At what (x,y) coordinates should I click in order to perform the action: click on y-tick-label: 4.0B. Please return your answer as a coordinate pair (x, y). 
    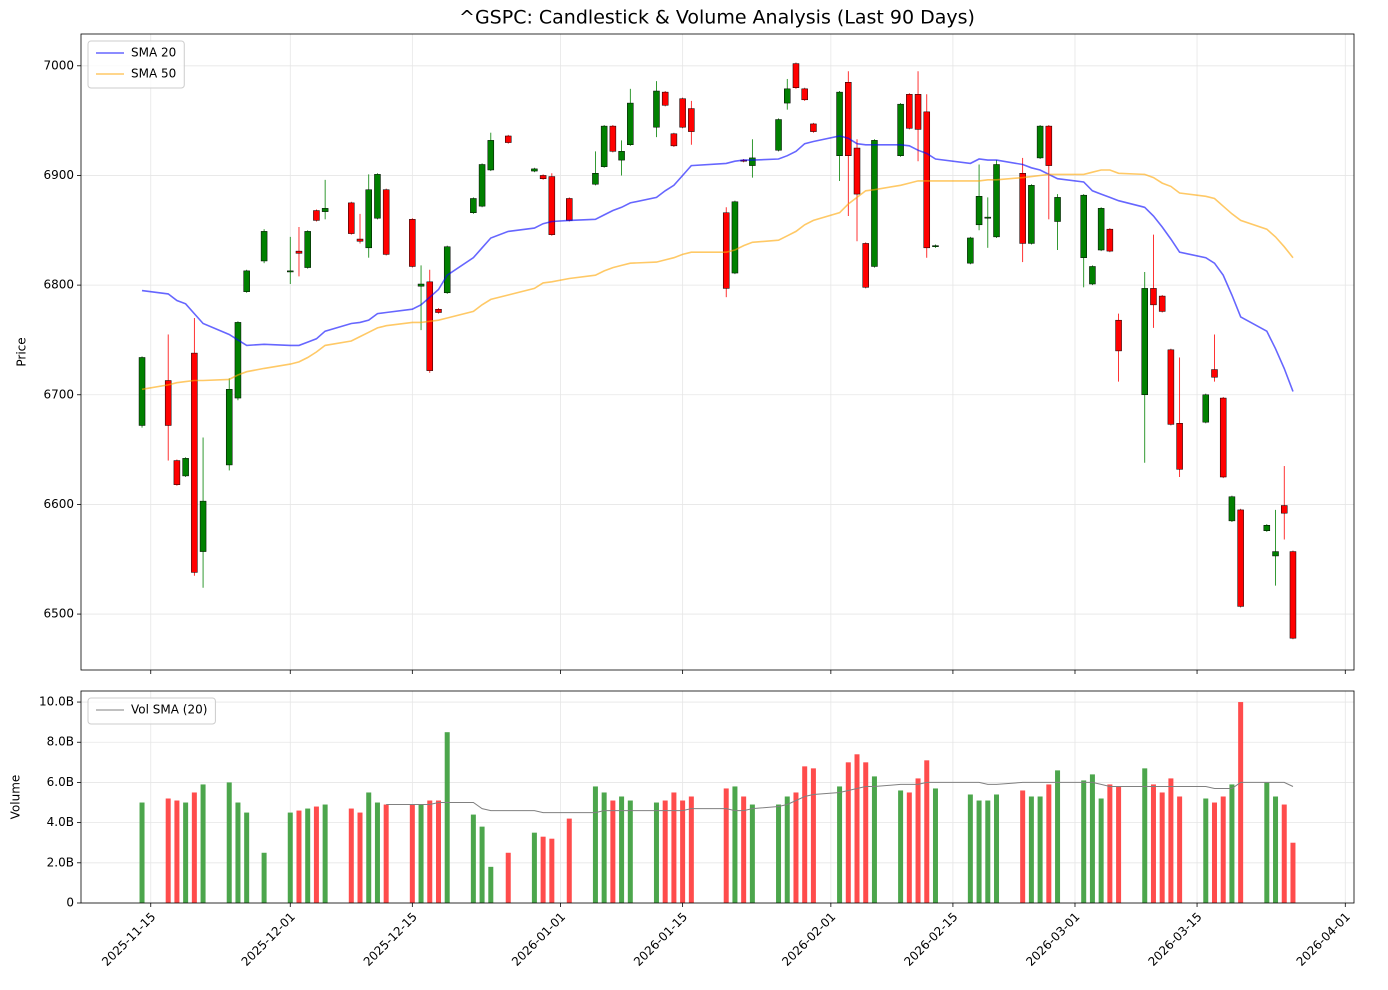
    Looking at the image, I should click on (60, 822).